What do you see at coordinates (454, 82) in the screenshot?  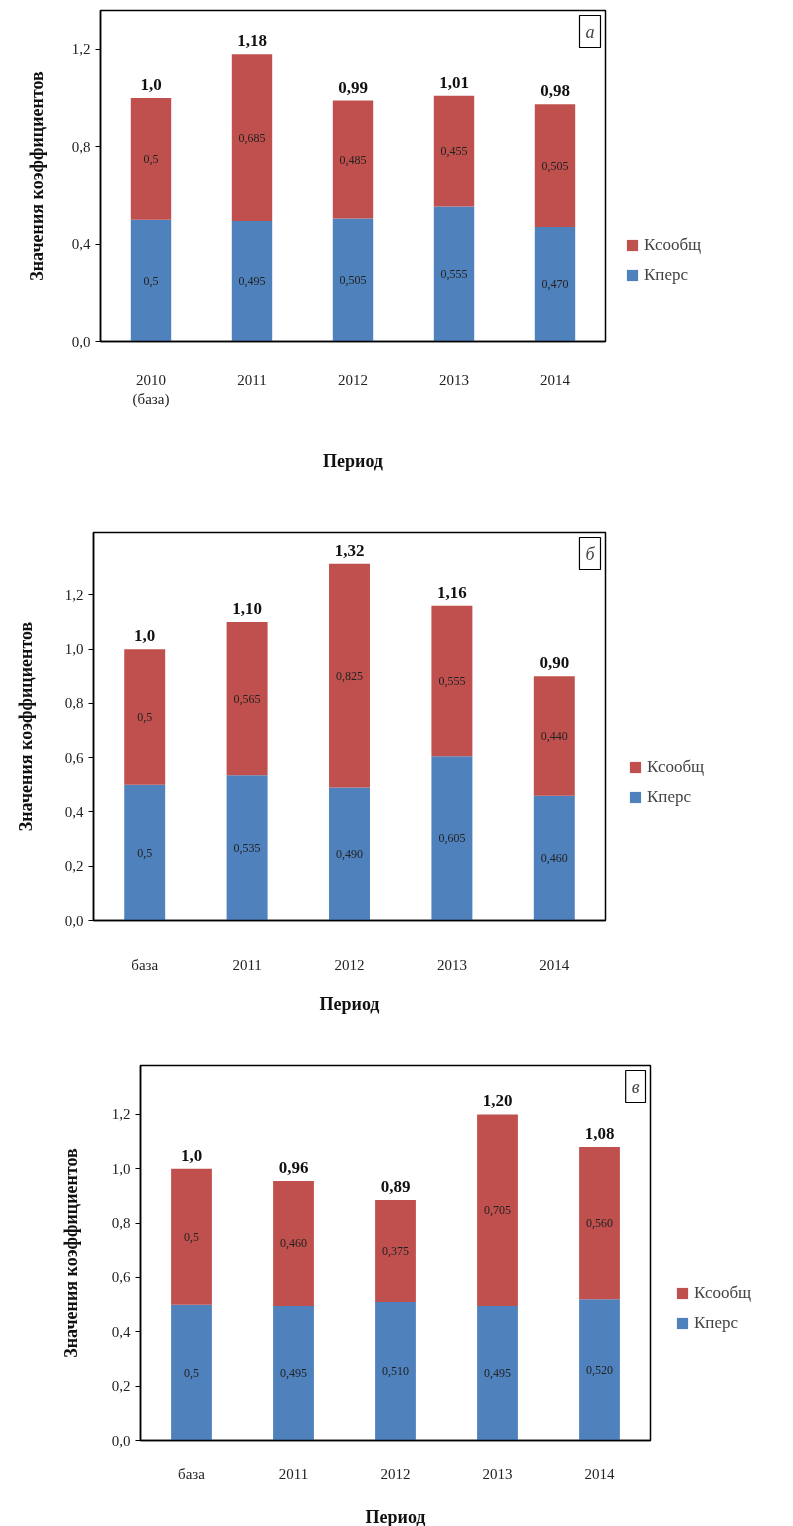 I see `total-label: 1,01` at bounding box center [454, 82].